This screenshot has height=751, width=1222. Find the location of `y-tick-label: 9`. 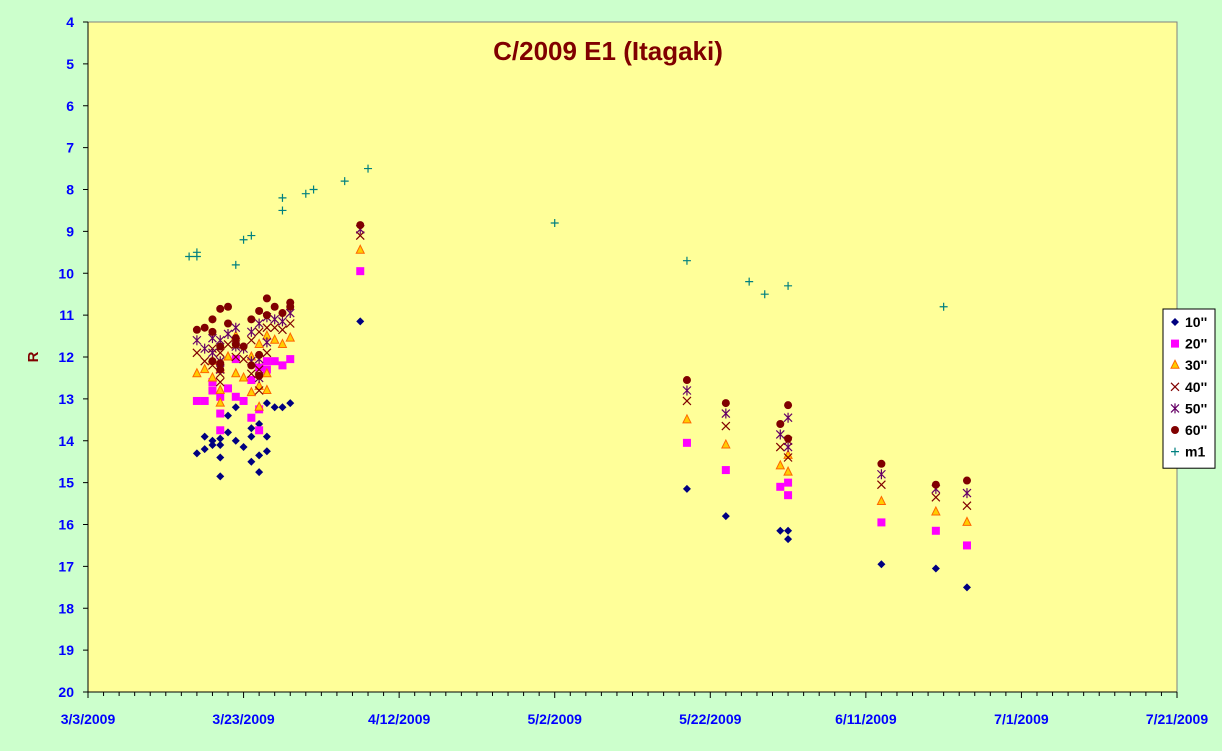

y-tick-label: 9 is located at coordinates (70, 231).